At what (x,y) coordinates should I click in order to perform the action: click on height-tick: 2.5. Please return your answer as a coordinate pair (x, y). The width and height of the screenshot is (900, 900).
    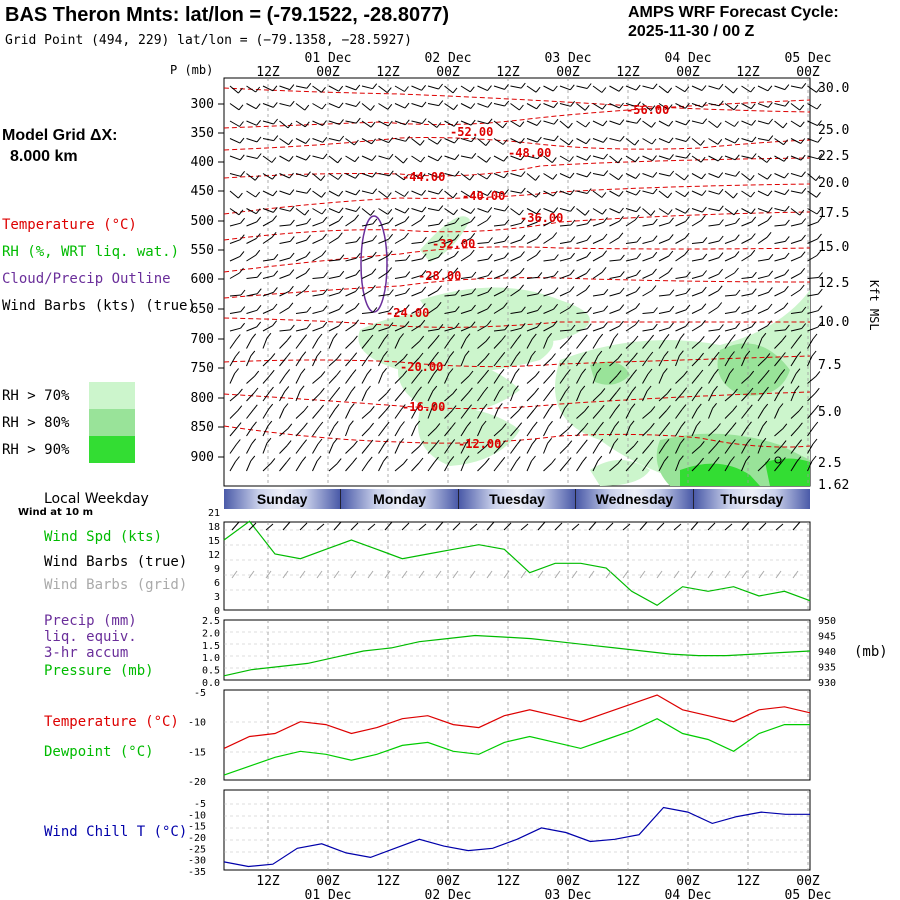
    Looking at the image, I should click on (829, 463).